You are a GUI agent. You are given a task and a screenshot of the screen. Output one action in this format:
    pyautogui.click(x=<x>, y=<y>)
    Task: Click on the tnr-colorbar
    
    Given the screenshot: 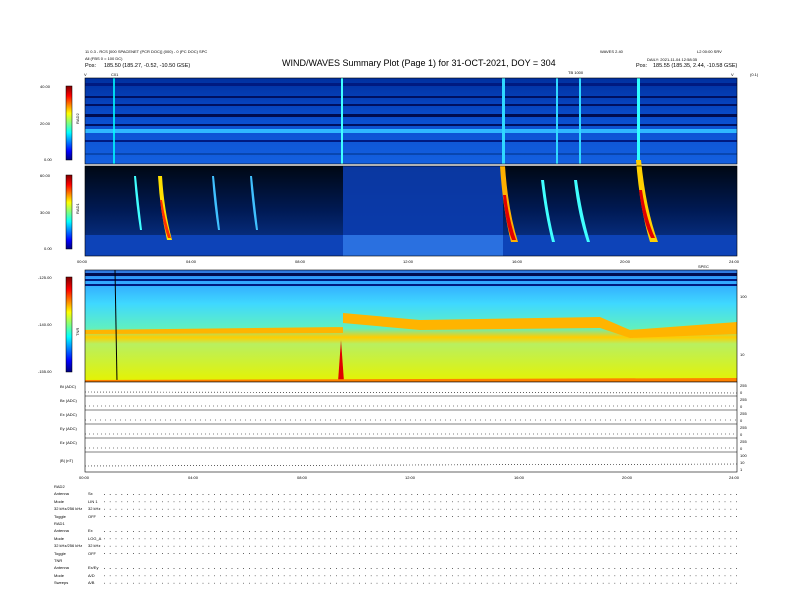 What is the action you would take?
    pyautogui.click(x=69, y=324)
    